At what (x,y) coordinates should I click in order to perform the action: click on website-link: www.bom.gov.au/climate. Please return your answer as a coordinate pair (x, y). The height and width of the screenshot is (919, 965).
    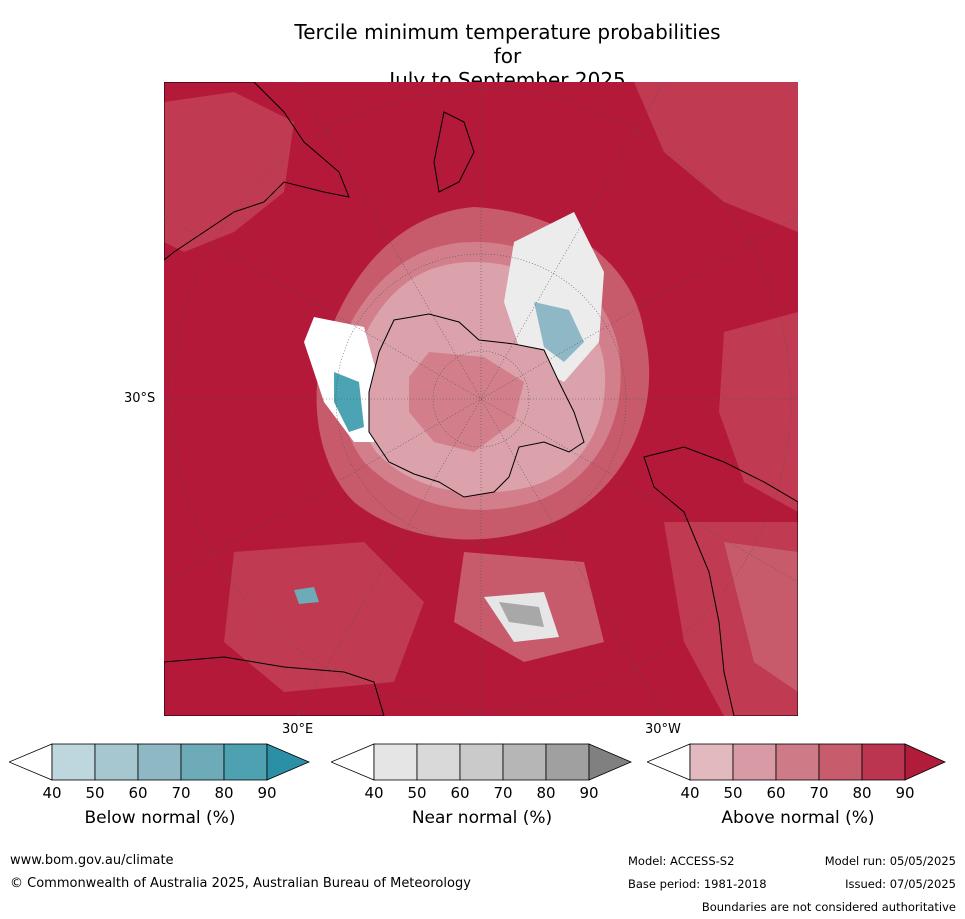
    Looking at the image, I should click on (92, 860).